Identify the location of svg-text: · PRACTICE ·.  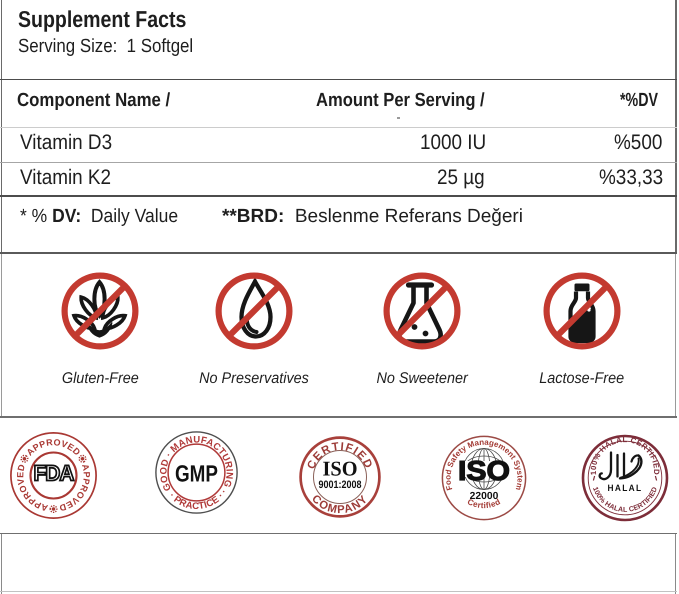
(197, 501).